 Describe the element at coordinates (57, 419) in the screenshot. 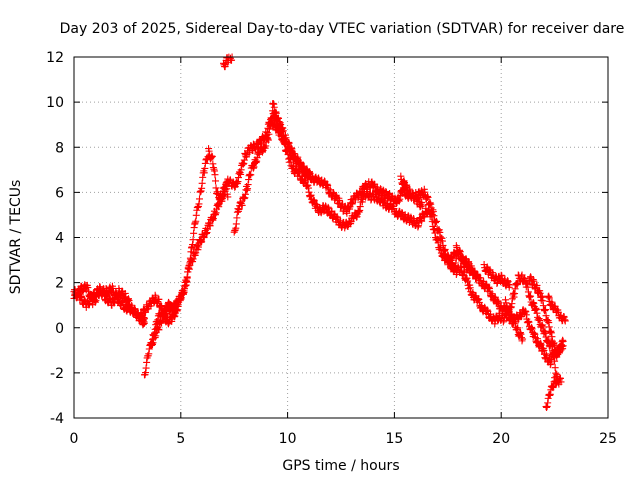

I see `y-tick-label: -4` at that location.